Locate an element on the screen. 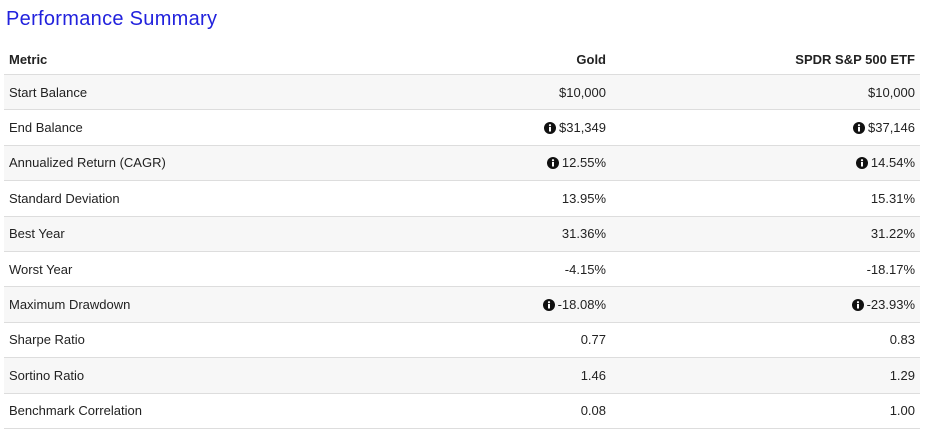 The image size is (936, 443). row: Worst Year -4.15% -18.17% is located at coordinates (462, 269).